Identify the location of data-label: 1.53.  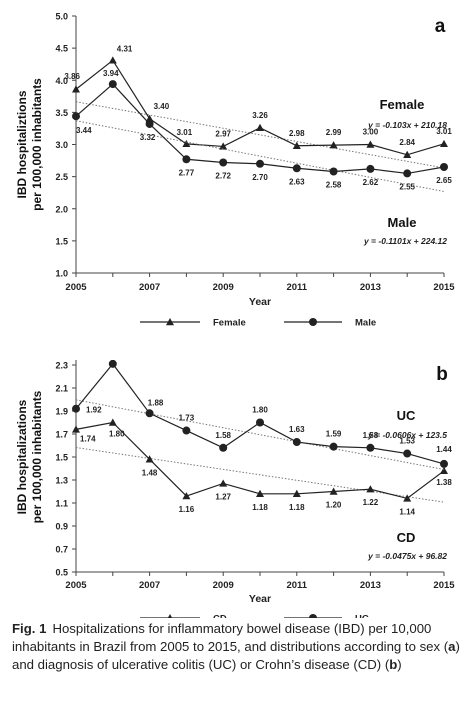
(407, 441).